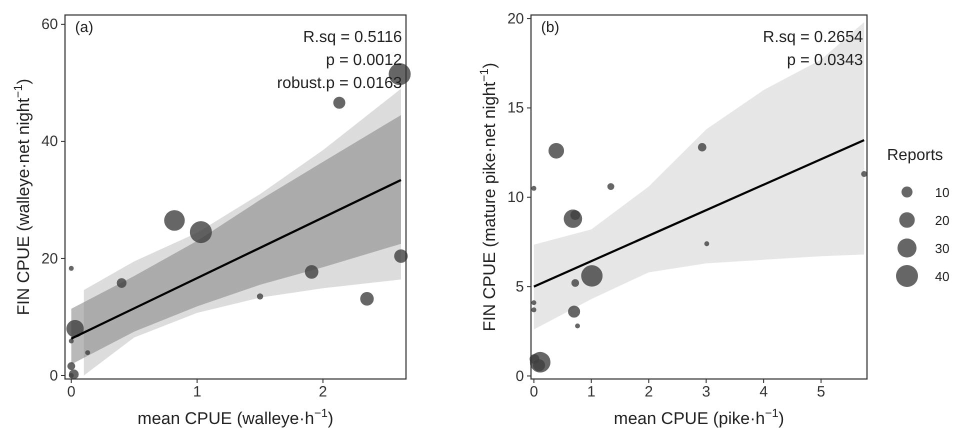 The image size is (972, 432). I want to click on annotation: p = 0.0343, so click(825, 60).